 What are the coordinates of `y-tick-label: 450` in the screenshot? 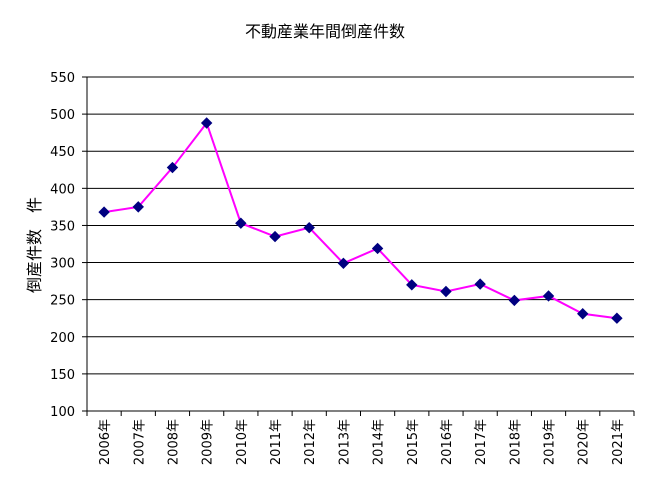 It's located at (62, 152).